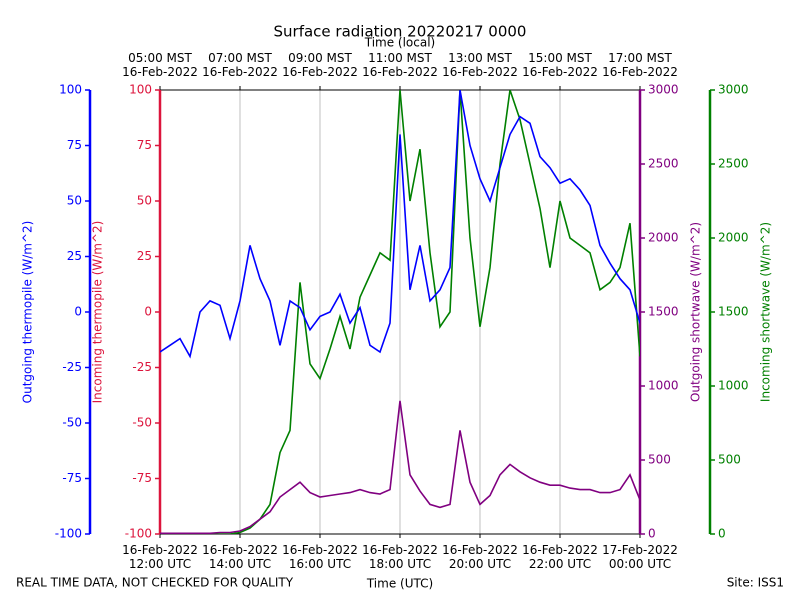 The image size is (800, 600). What do you see at coordinates (480, 557) in the screenshot?
I see `x-tick-label: 16-Feb-2022 20:00 UTC` at bounding box center [480, 557].